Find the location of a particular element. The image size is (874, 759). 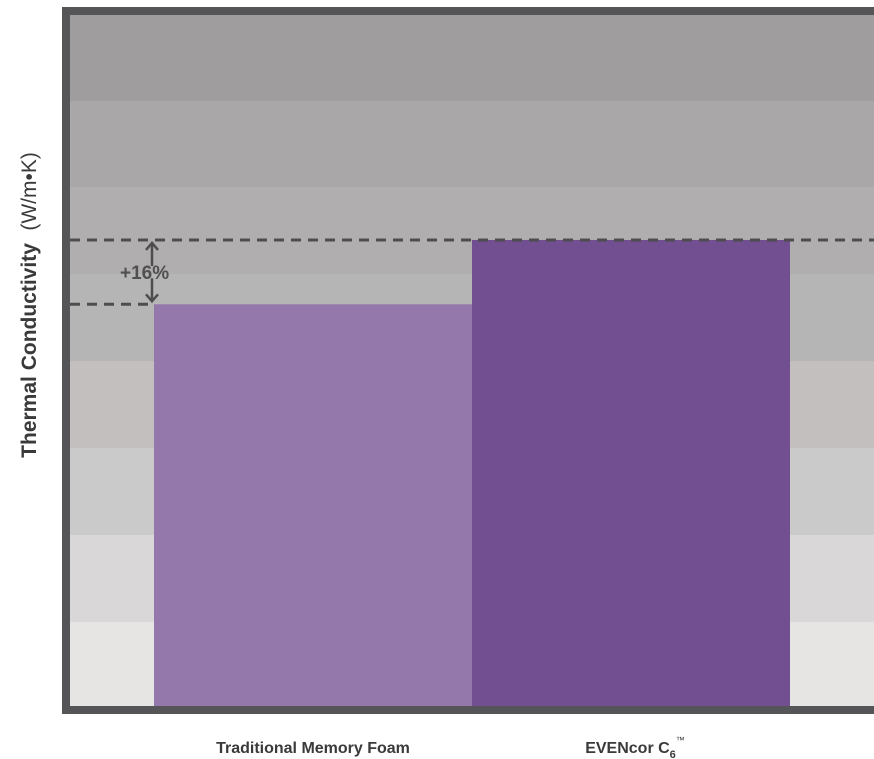

x-tick-label-evencor-name: EVENcor C is located at coordinates (627, 748).